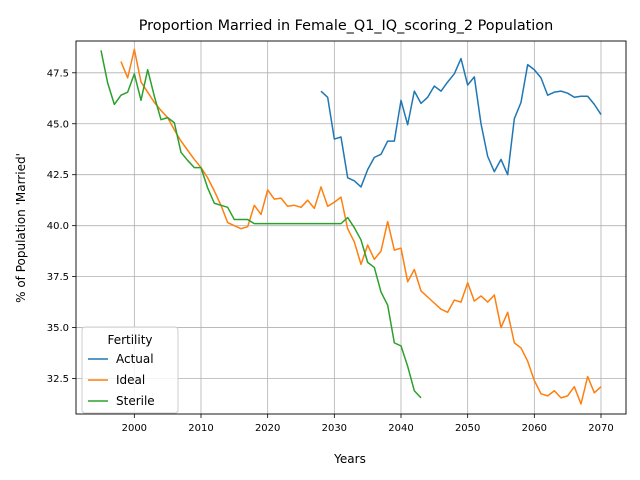  Describe the element at coordinates (135, 359) in the screenshot. I see `legend-label-actual: Actual` at that location.